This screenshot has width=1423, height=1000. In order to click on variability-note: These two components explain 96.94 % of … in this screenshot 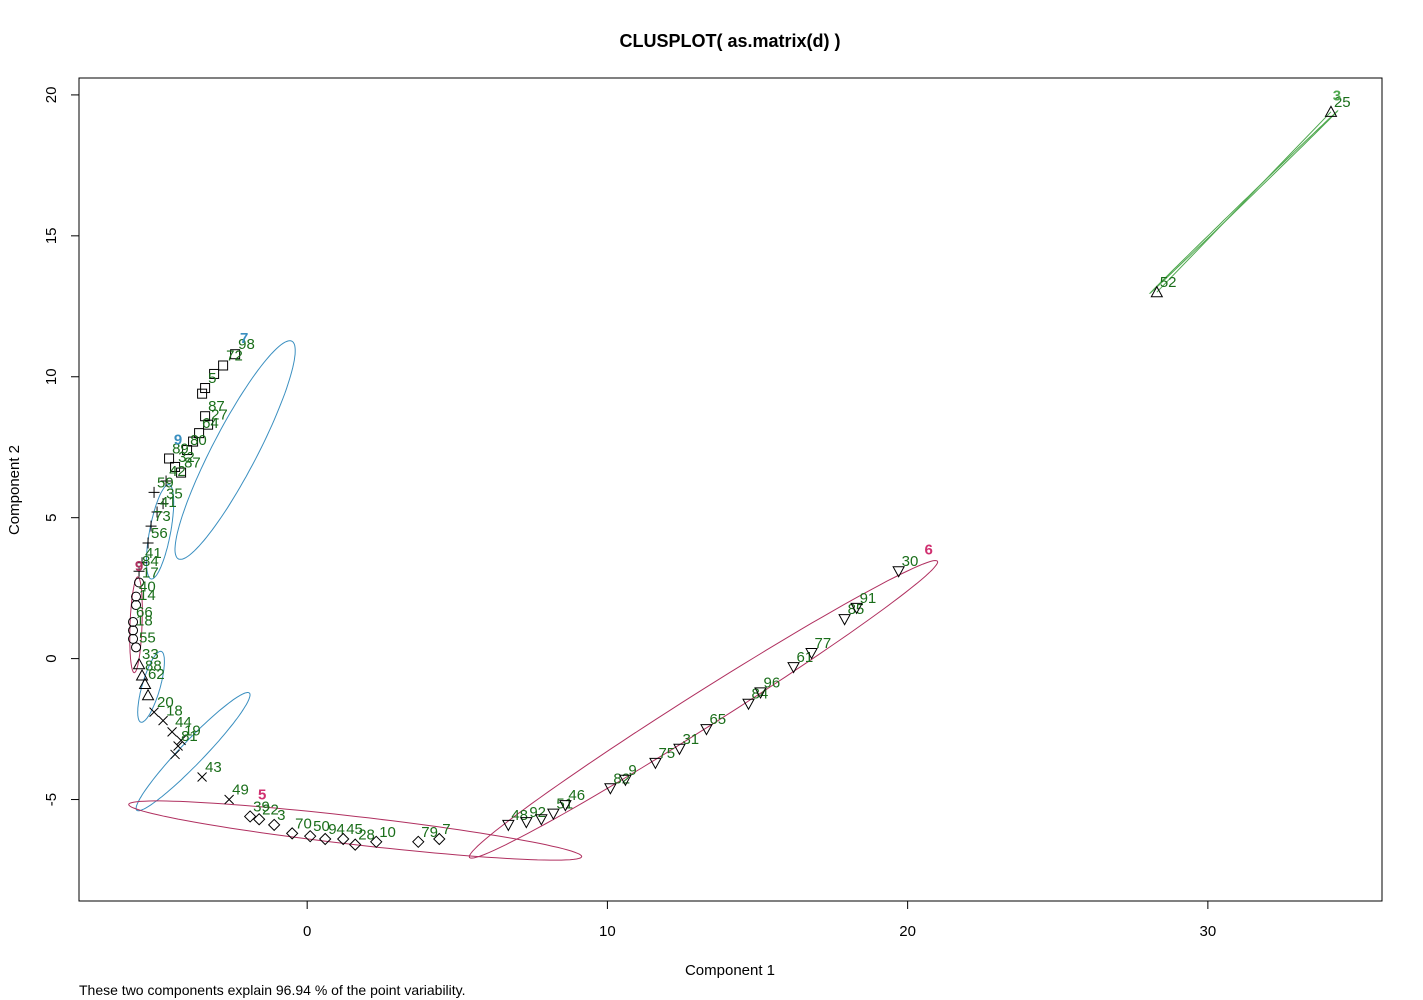, I will do `click(272, 990)`.